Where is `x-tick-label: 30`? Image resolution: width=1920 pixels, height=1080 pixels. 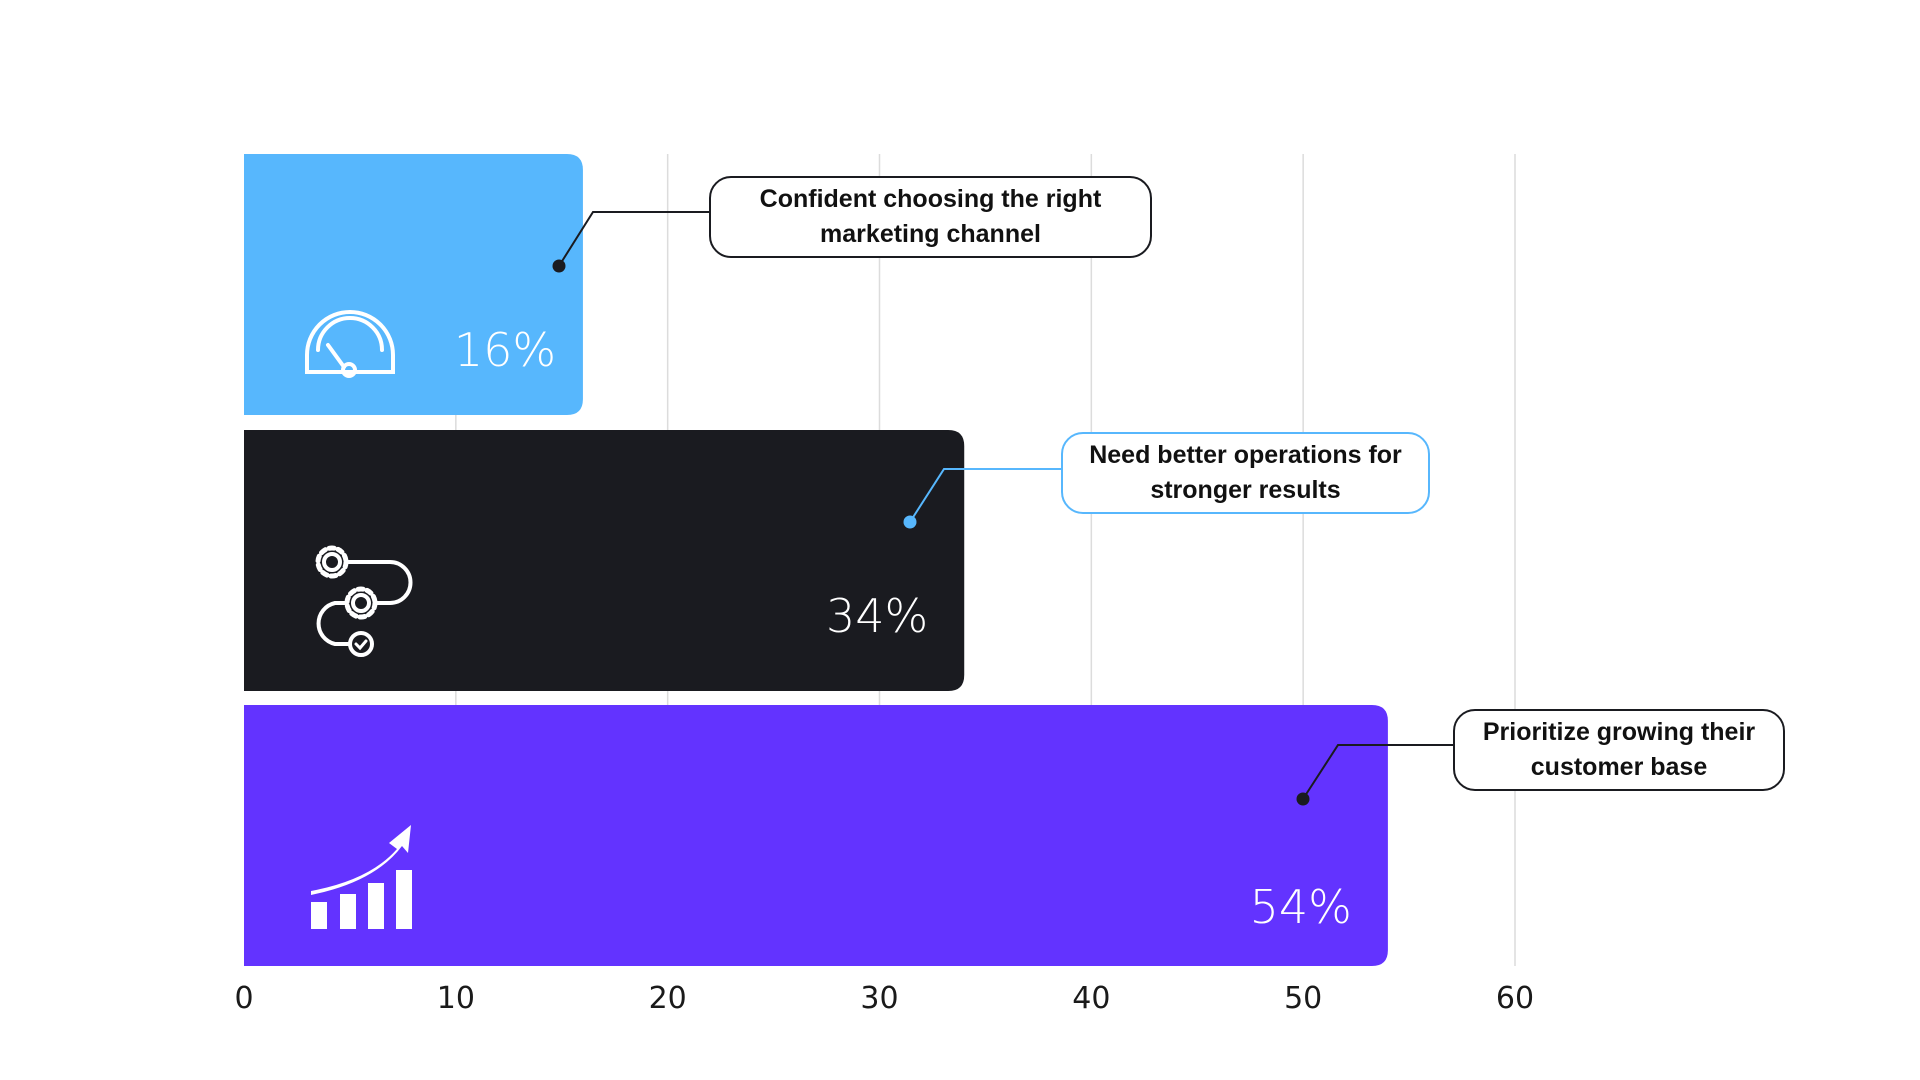
x-tick-label: 30 is located at coordinates (879, 998).